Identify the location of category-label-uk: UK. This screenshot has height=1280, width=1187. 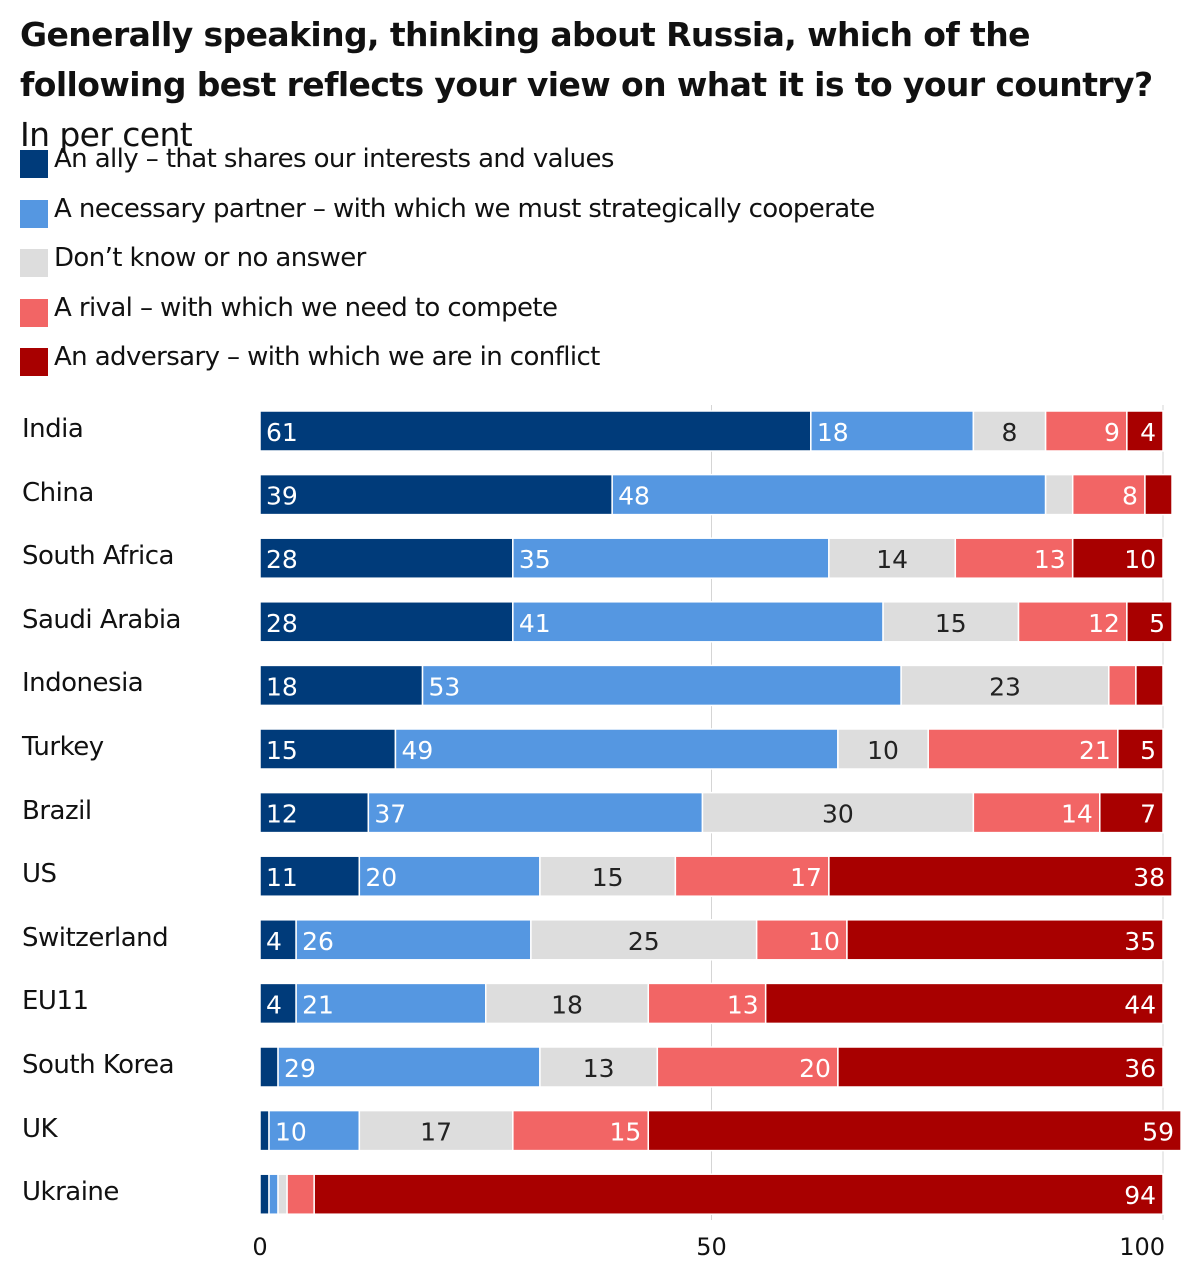
(40, 1128).